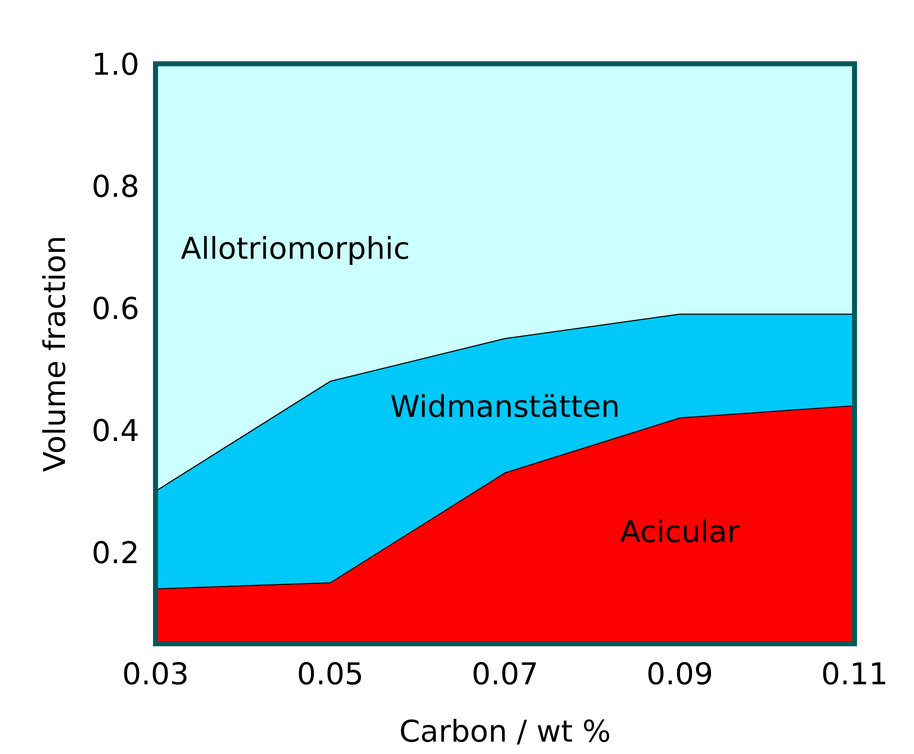 This screenshot has height=754, width=914. What do you see at coordinates (116, 63) in the screenshot?
I see `y-tick-label: 1.0` at bounding box center [116, 63].